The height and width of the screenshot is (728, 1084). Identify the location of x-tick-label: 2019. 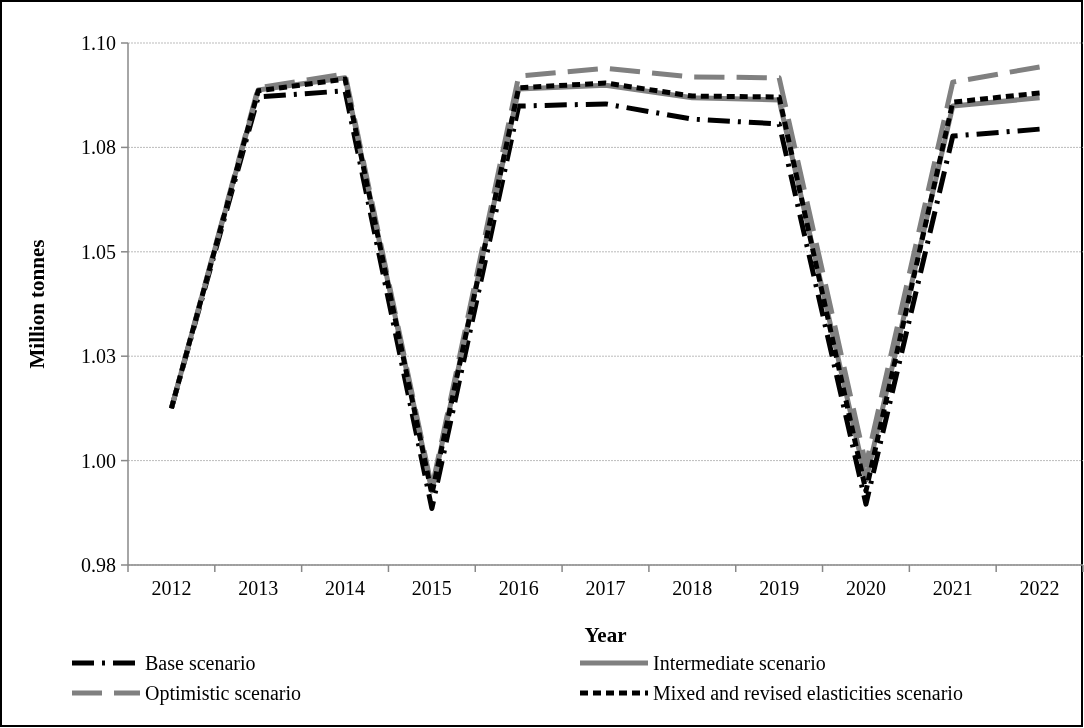
(779, 588).